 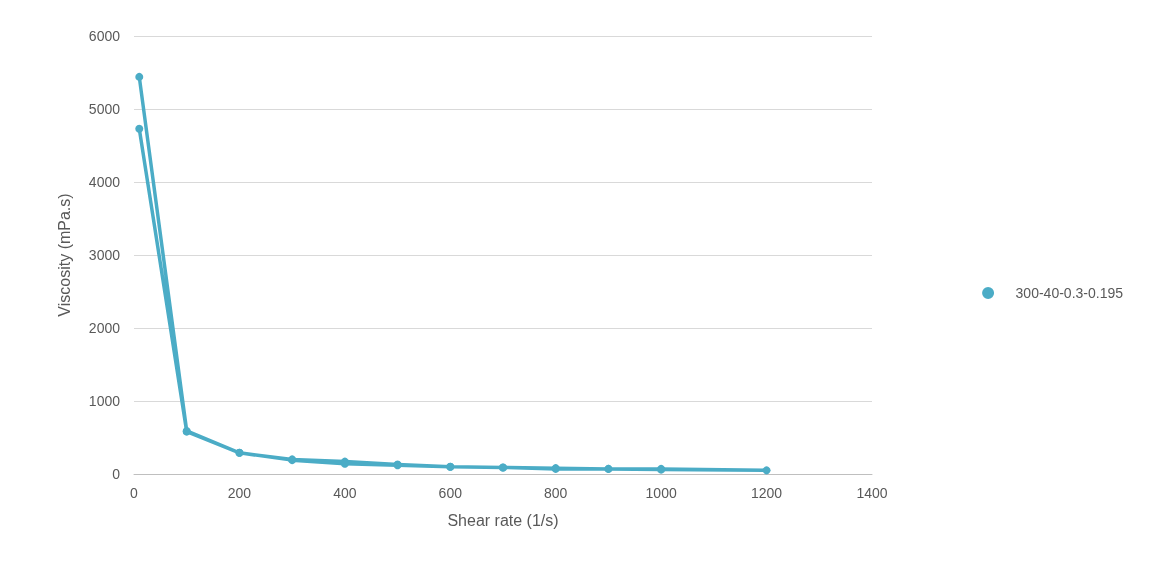 What do you see at coordinates (345, 493) in the screenshot?
I see `x-tick-label: 400` at bounding box center [345, 493].